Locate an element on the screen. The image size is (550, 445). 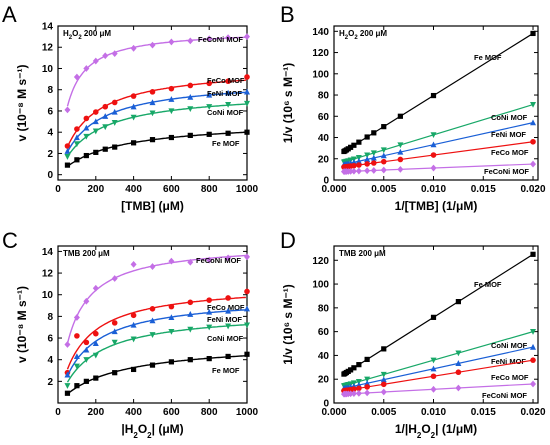
y-tick-label: 140 is located at coordinates (320, 32).